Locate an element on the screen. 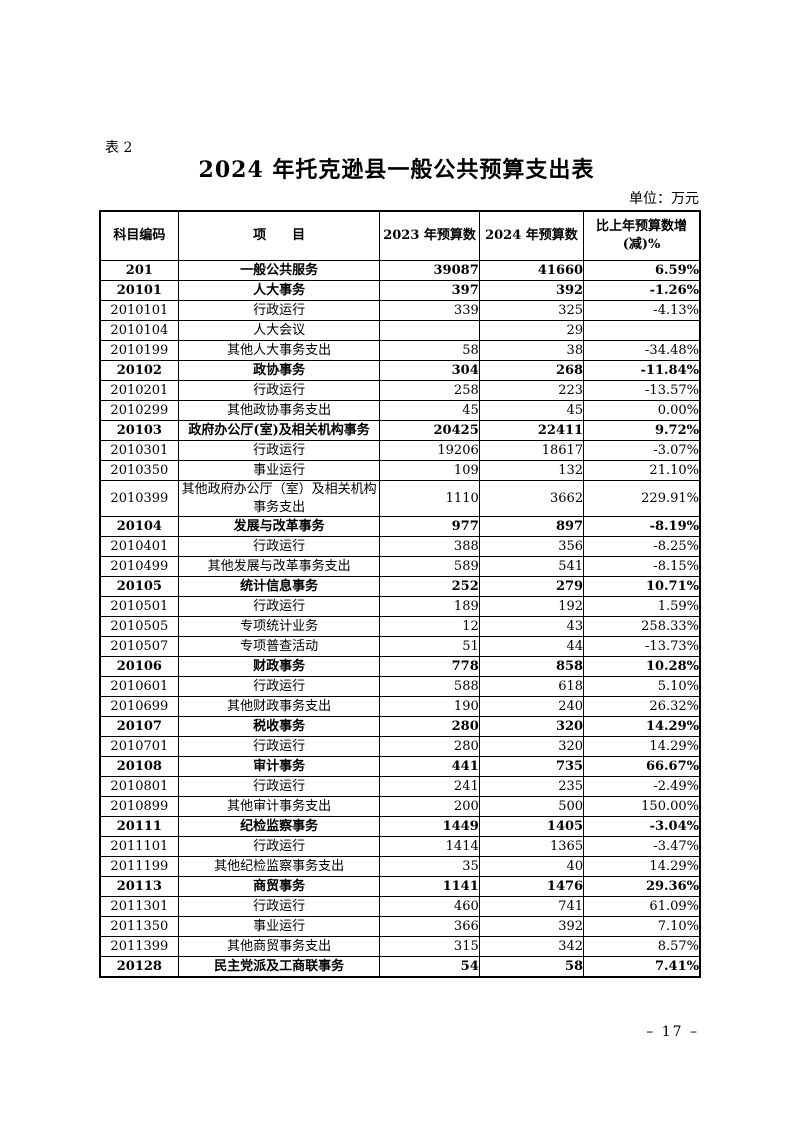  cell-change-pct: 1.59% is located at coordinates (642, 607).